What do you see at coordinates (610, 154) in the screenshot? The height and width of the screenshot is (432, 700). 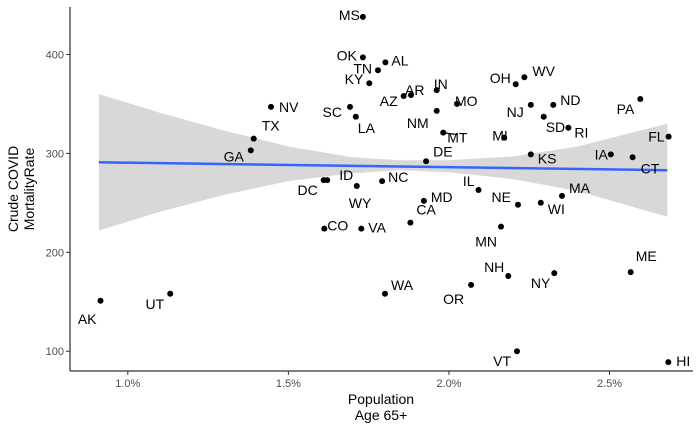 I see `point-ia` at bounding box center [610, 154].